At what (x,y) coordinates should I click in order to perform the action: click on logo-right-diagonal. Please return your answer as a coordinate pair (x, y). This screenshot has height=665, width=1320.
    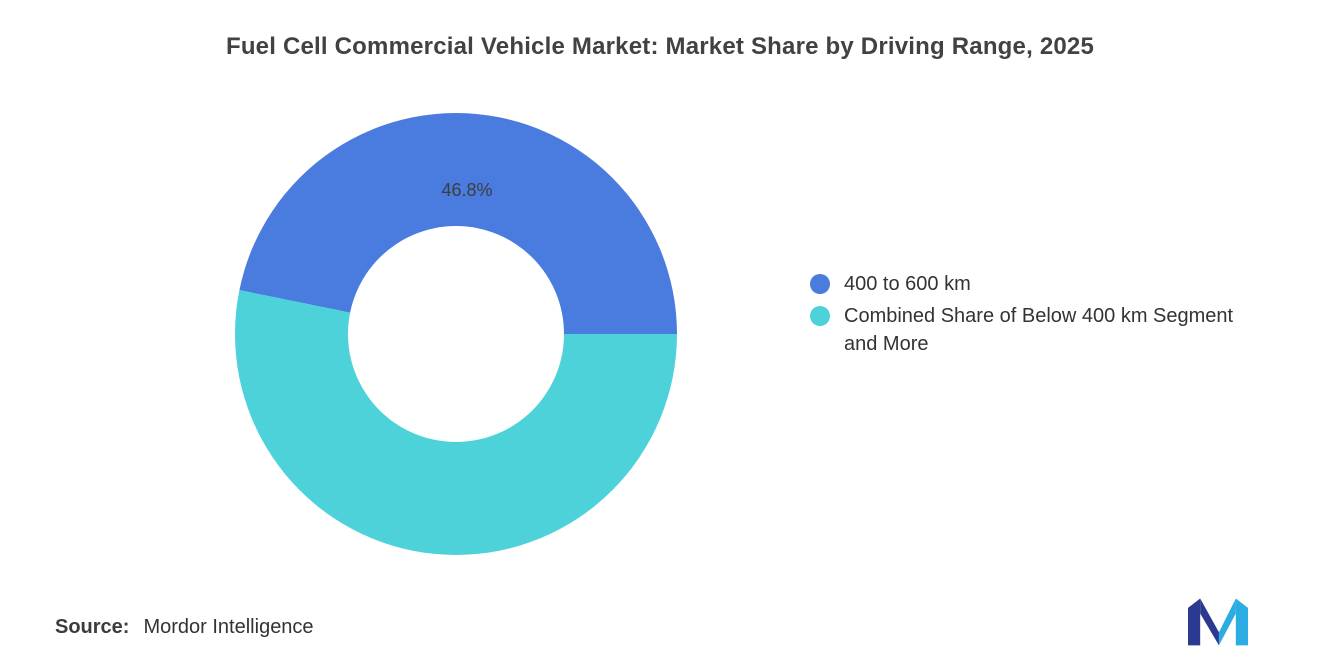
    Looking at the image, I should click on (1227, 622).